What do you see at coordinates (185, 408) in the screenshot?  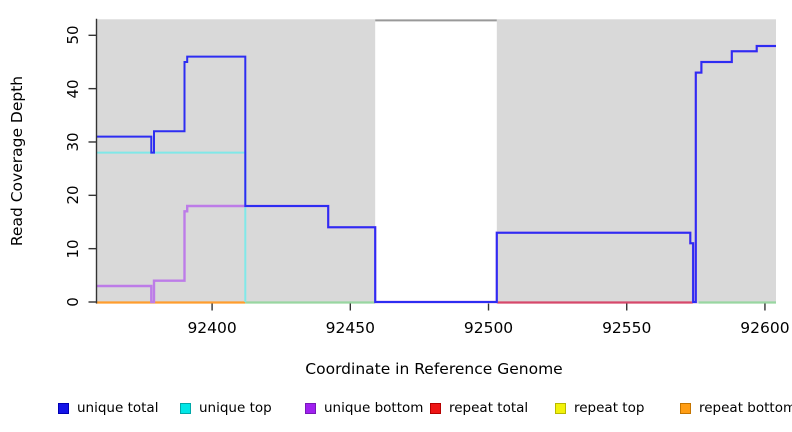 I see `legend-swatch-unique-top` at bounding box center [185, 408].